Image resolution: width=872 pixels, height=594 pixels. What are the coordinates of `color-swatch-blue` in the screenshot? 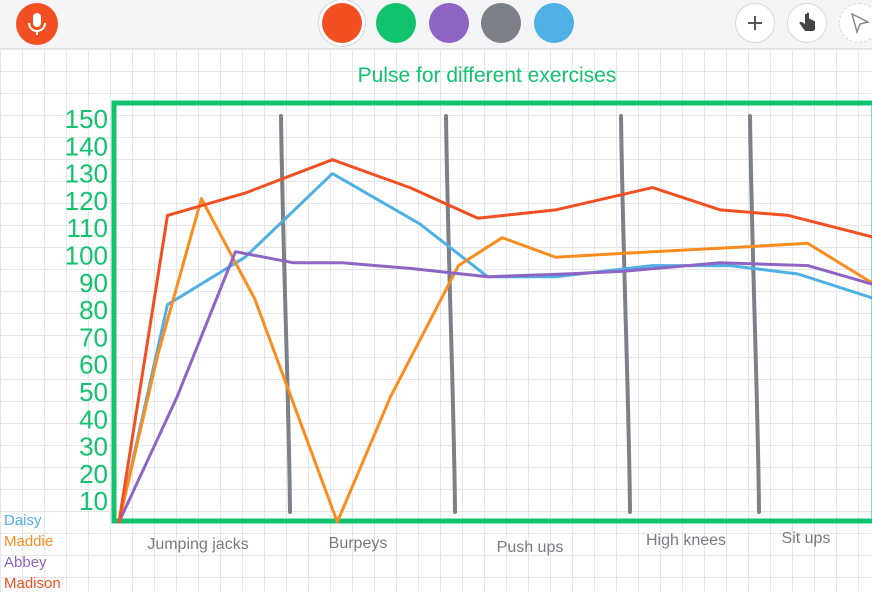 It's located at (554, 23).